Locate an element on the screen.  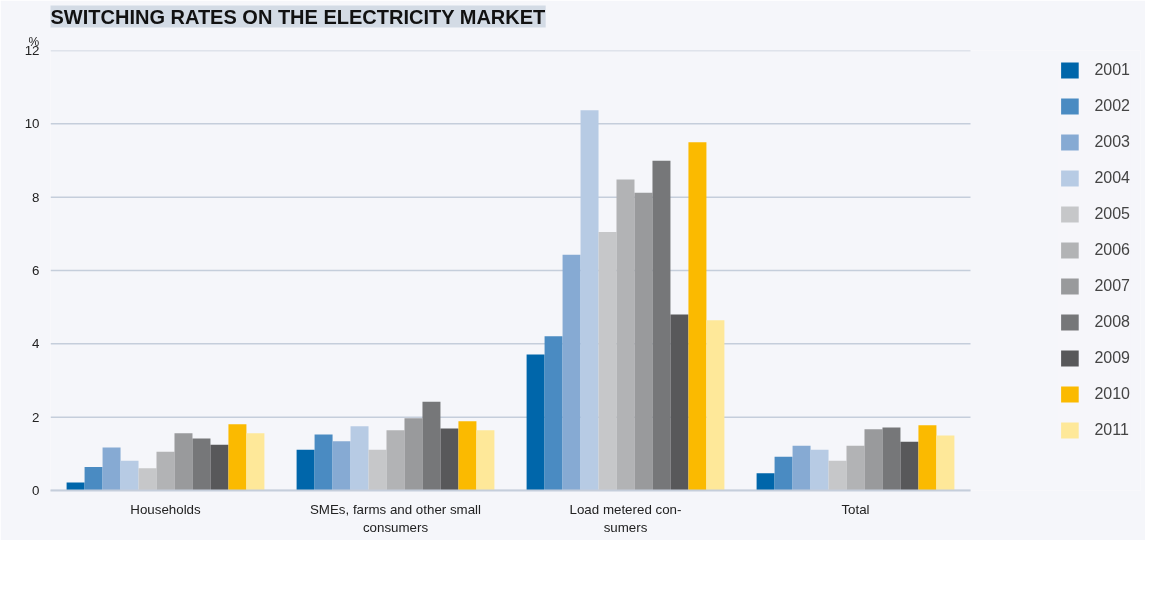
legend-label: 2003 is located at coordinates (1112, 142).